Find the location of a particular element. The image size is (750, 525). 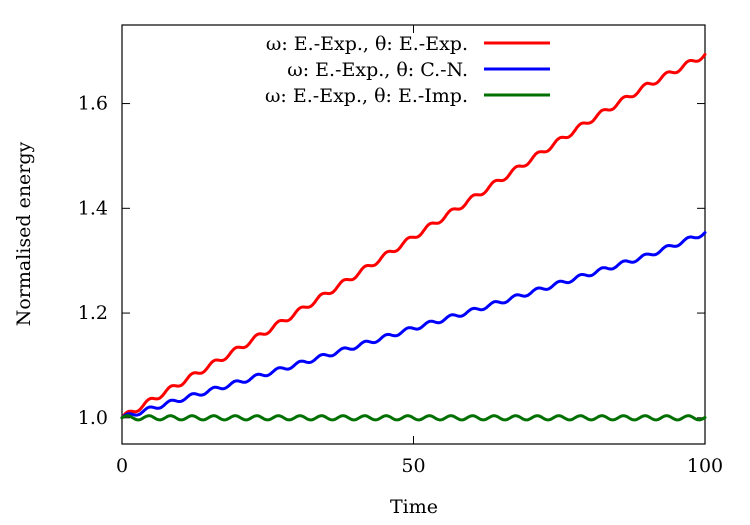

y-tick-label: 1.4 is located at coordinates (93, 208).